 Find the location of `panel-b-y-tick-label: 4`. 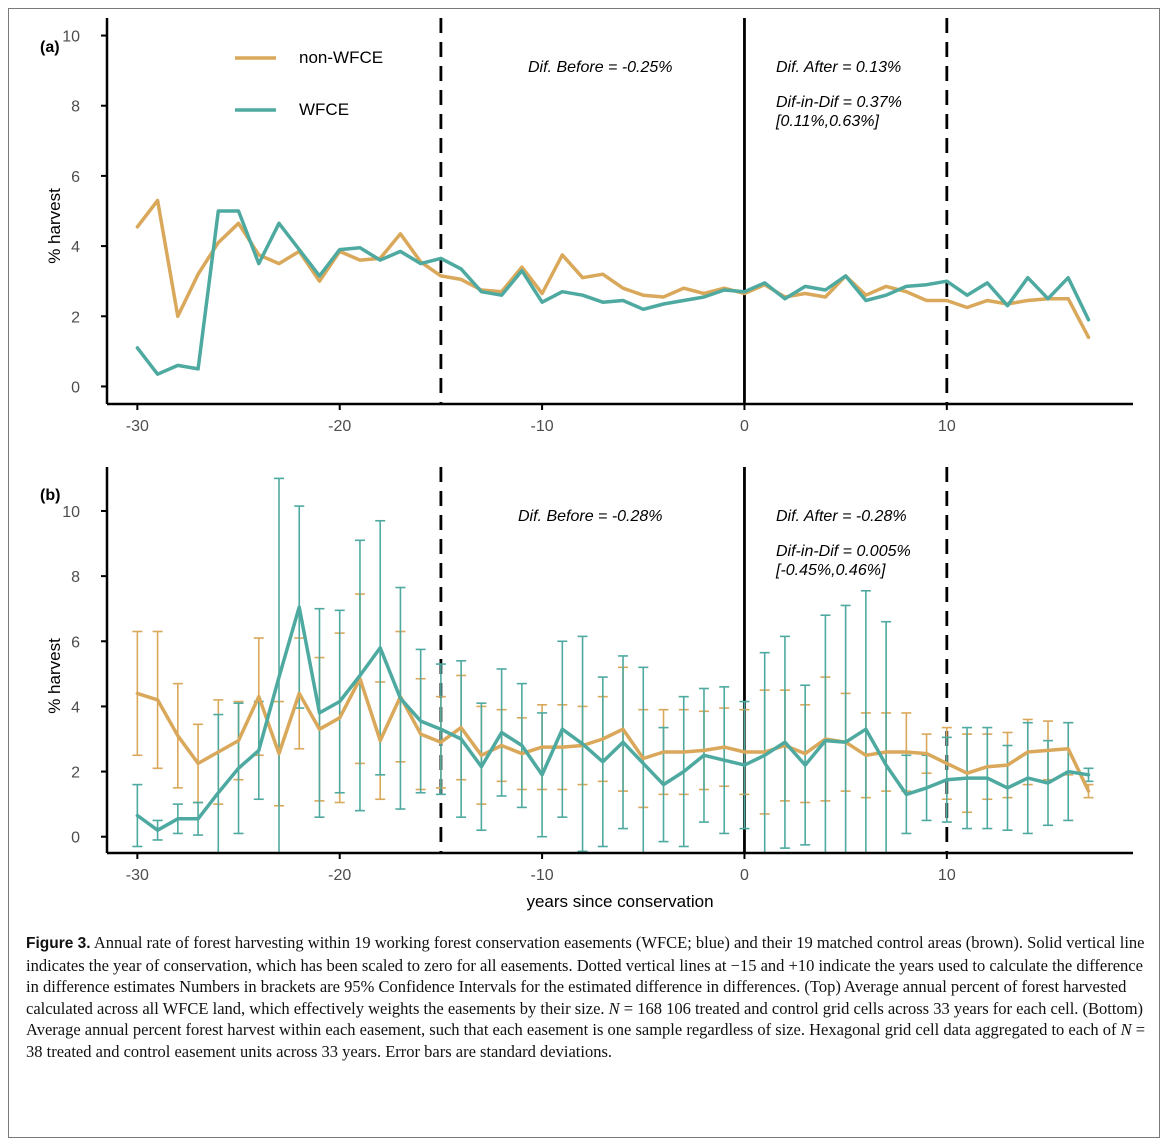

panel-b-y-tick-label: 4 is located at coordinates (75, 707).